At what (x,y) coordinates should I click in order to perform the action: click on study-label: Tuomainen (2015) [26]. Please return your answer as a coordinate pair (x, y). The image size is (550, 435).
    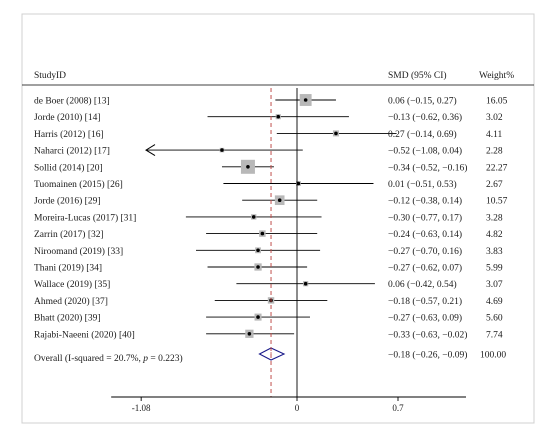
    Looking at the image, I should click on (78, 184).